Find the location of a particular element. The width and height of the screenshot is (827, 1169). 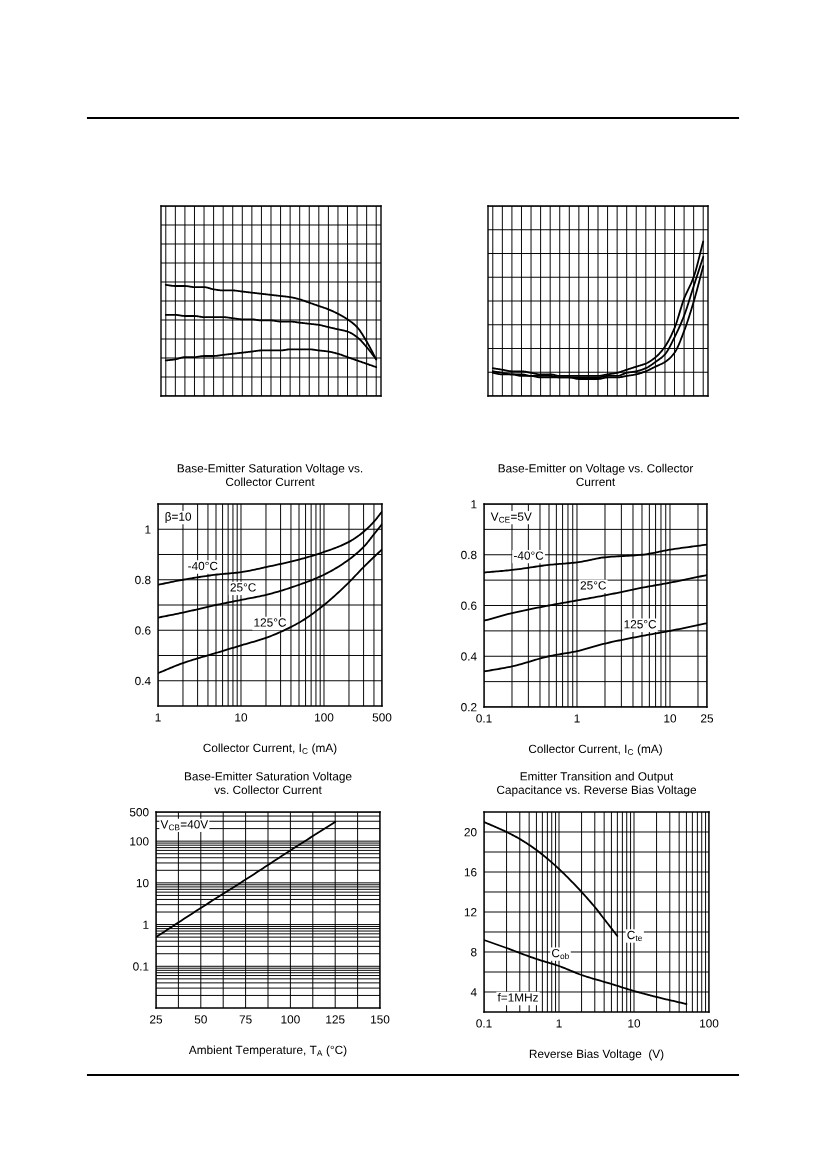

x-tick-label: 75 is located at coordinates (245, 1019).